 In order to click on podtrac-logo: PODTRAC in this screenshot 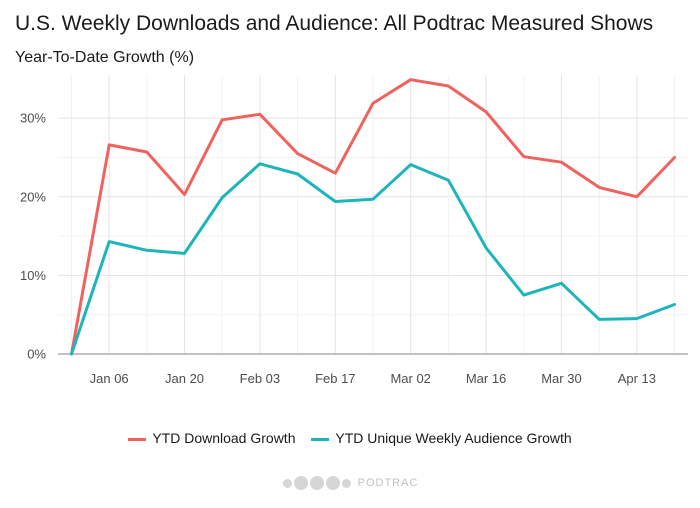, I will do `click(350, 483)`.